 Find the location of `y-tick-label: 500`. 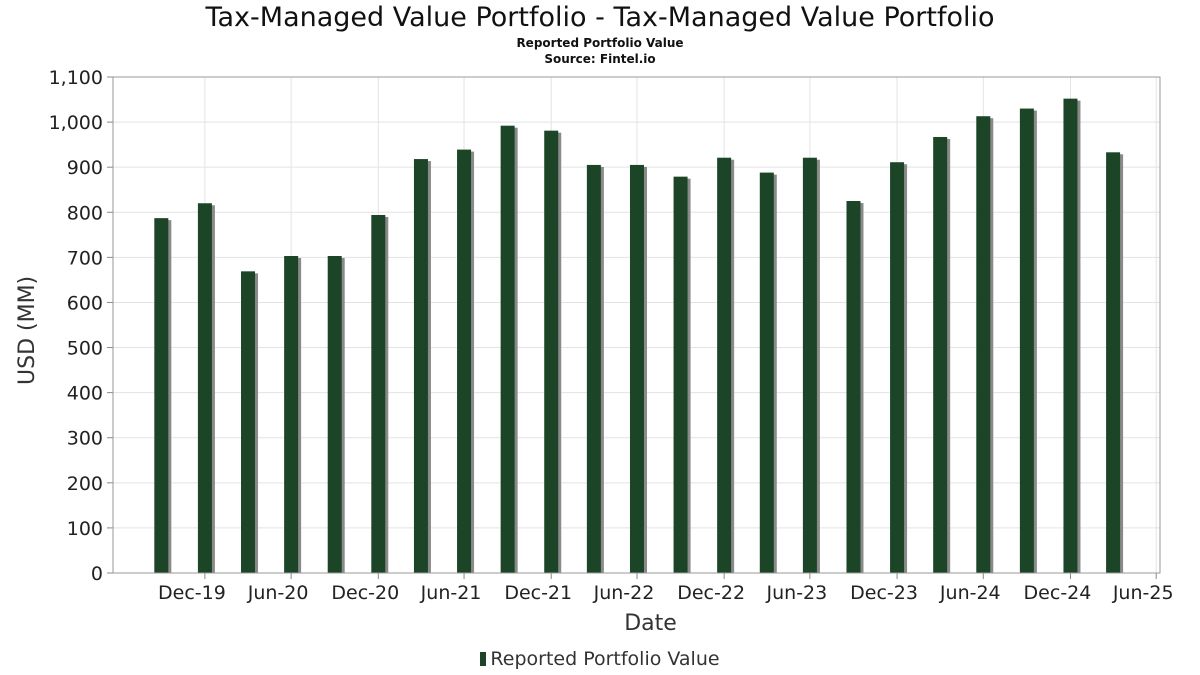

y-tick-label: 500 is located at coordinates (85, 349).